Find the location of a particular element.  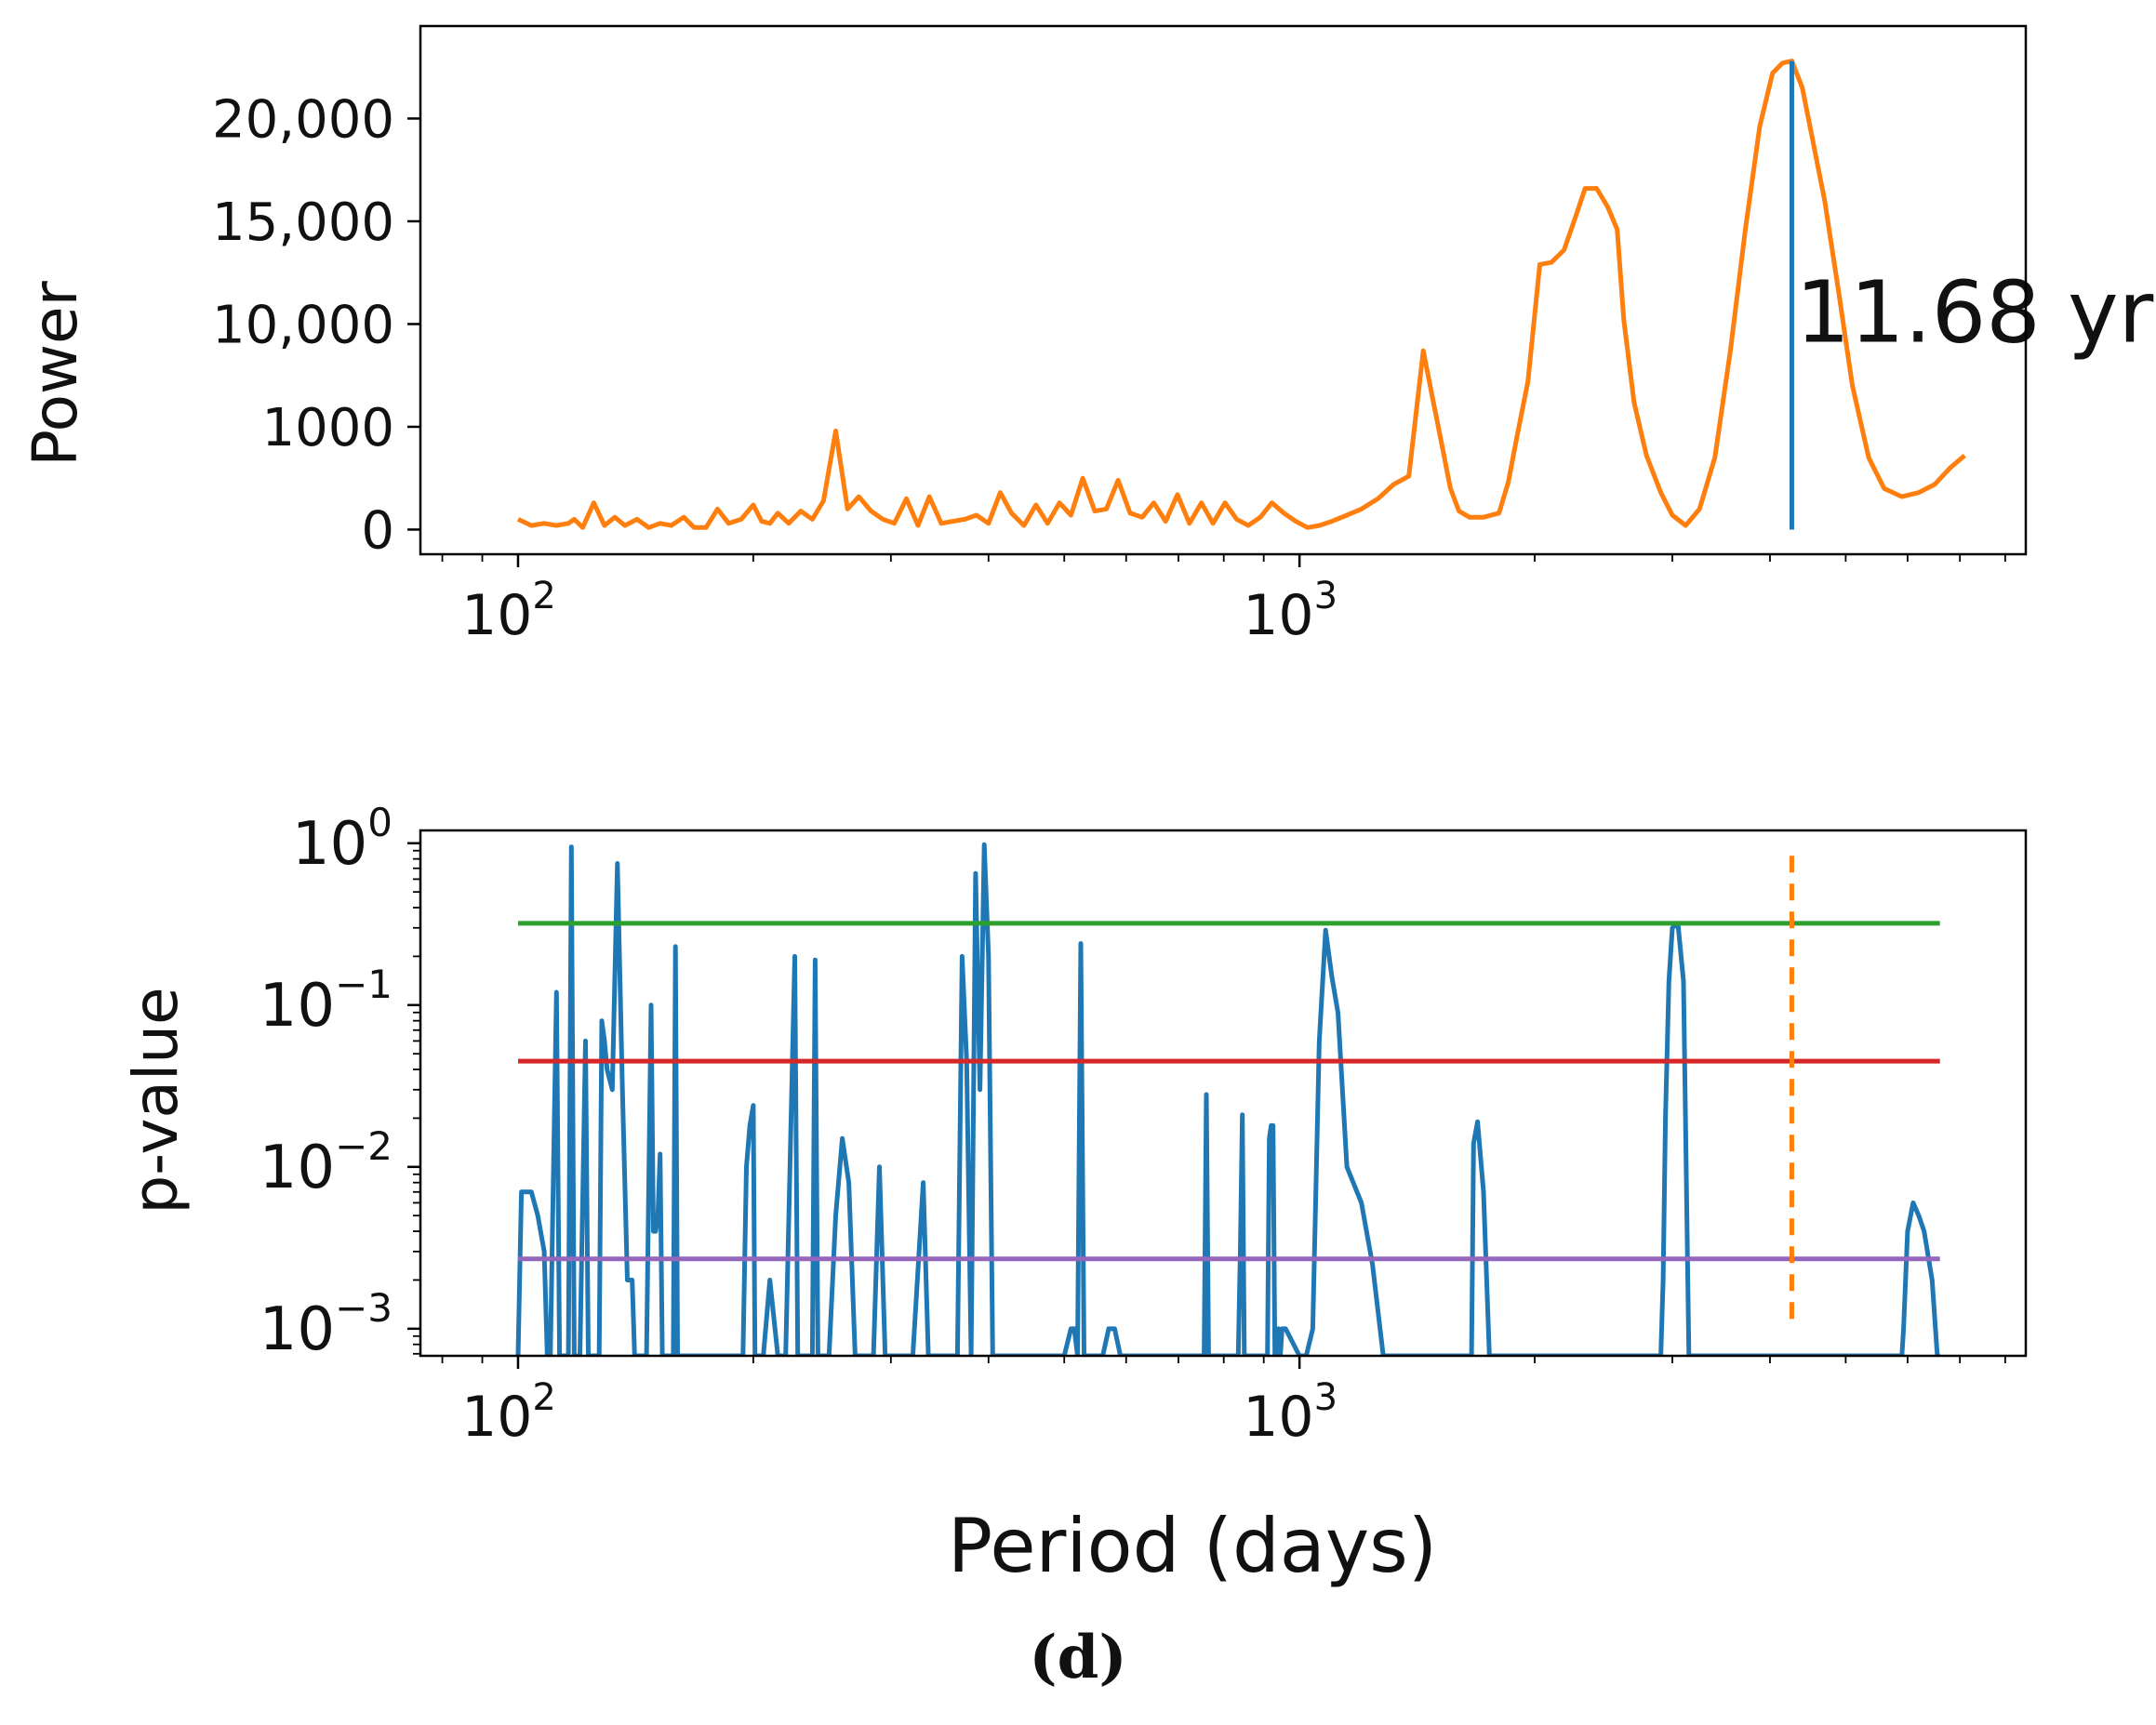

y-axis-label: p-value is located at coordinates (156, 1100).